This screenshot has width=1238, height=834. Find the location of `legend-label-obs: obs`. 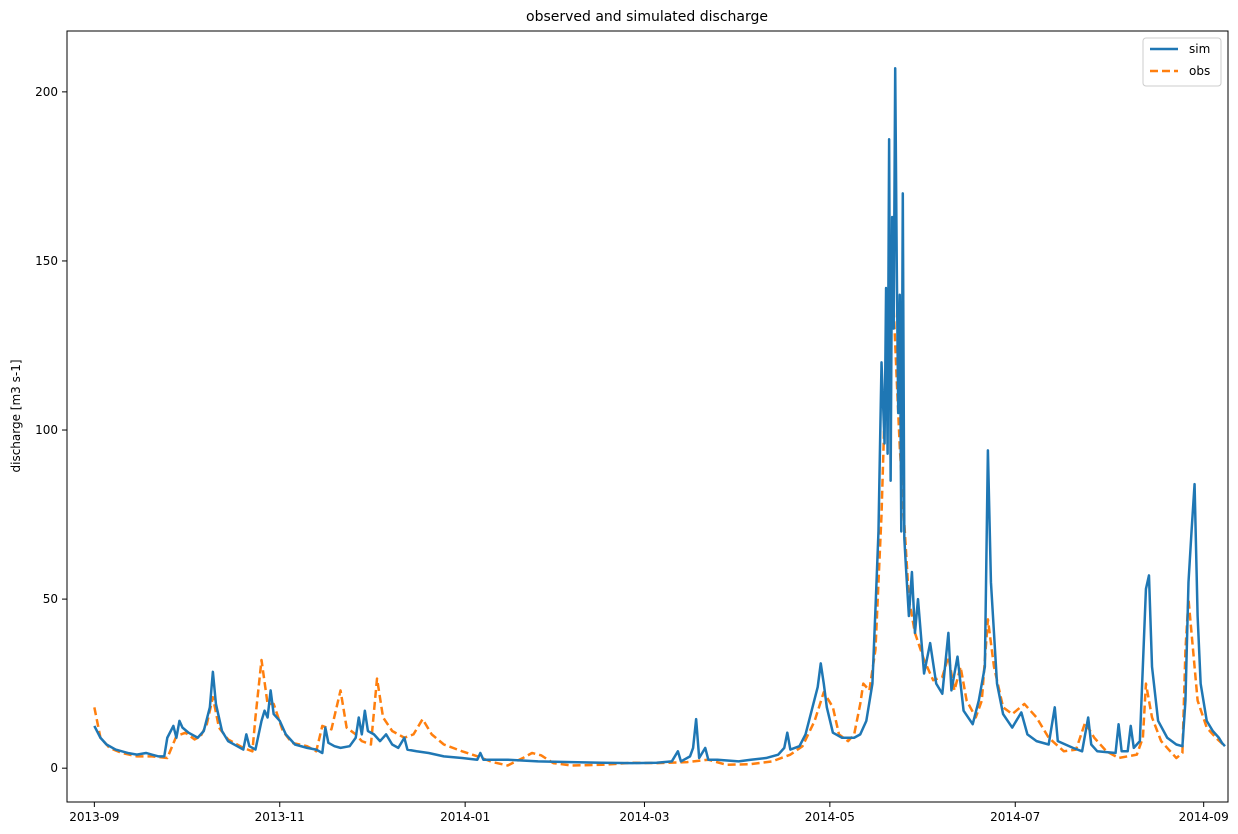

legend-label-obs: obs is located at coordinates (1199, 71).